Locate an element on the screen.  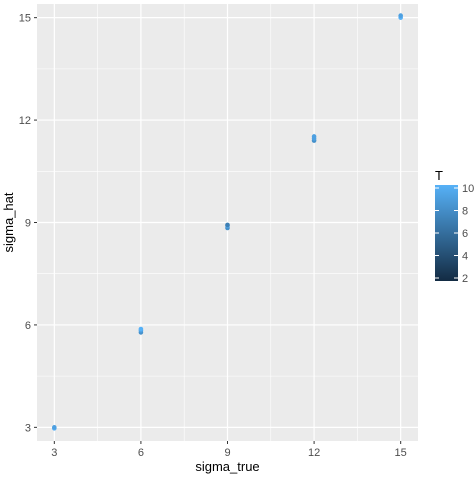
y-axis: 3 6 9 12 15 is located at coordinates (28, 223).